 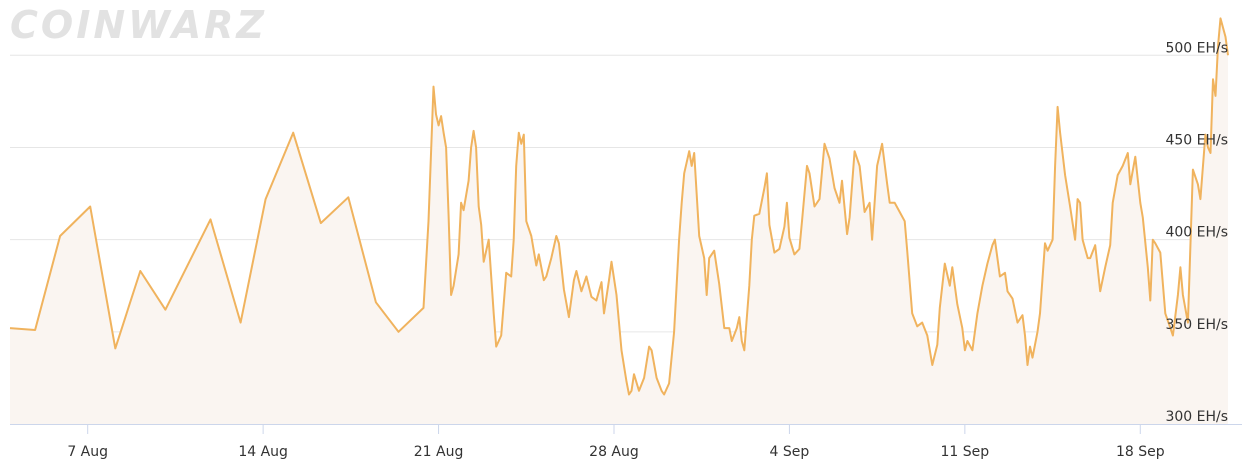 I want to click on x-tick-label: 28 Aug, so click(x=614, y=452).